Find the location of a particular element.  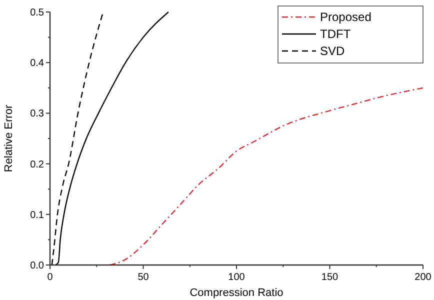

x-tick-label: 50 is located at coordinates (144, 277).